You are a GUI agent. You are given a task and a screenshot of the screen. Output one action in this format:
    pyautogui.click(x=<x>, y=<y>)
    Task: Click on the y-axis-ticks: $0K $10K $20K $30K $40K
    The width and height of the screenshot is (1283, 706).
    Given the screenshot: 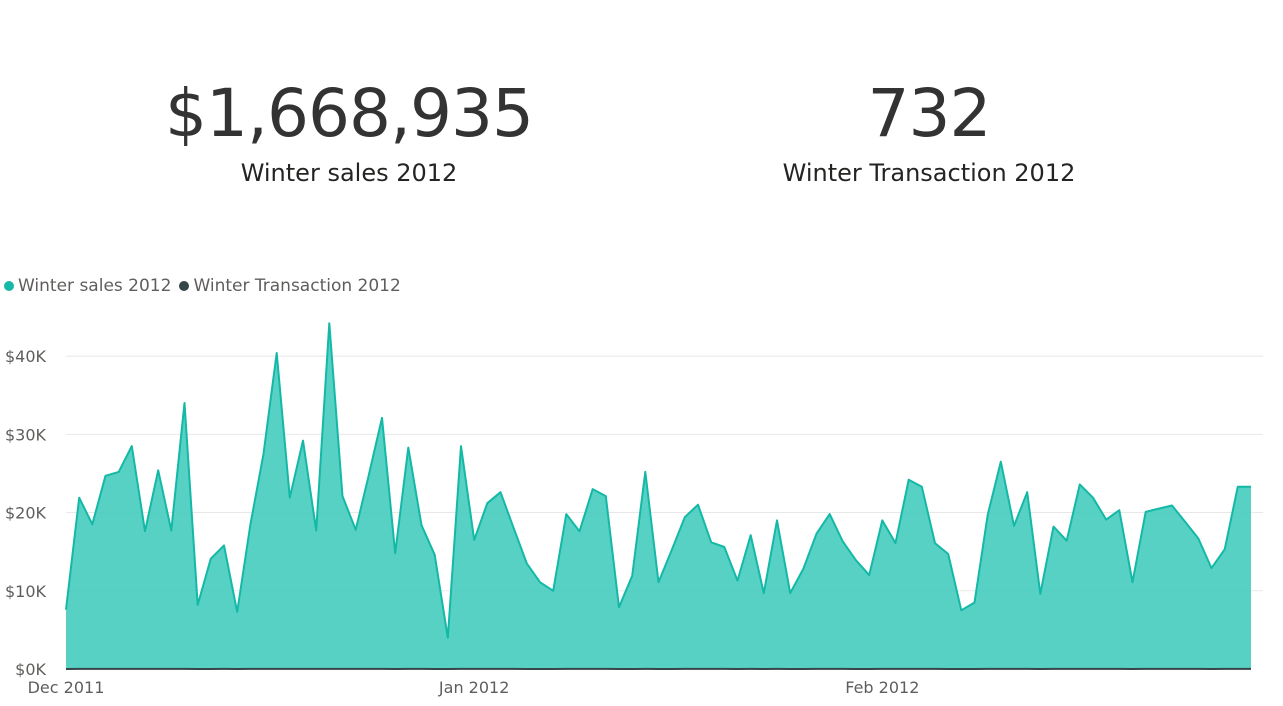 What is the action you would take?
    pyautogui.click(x=26, y=513)
    